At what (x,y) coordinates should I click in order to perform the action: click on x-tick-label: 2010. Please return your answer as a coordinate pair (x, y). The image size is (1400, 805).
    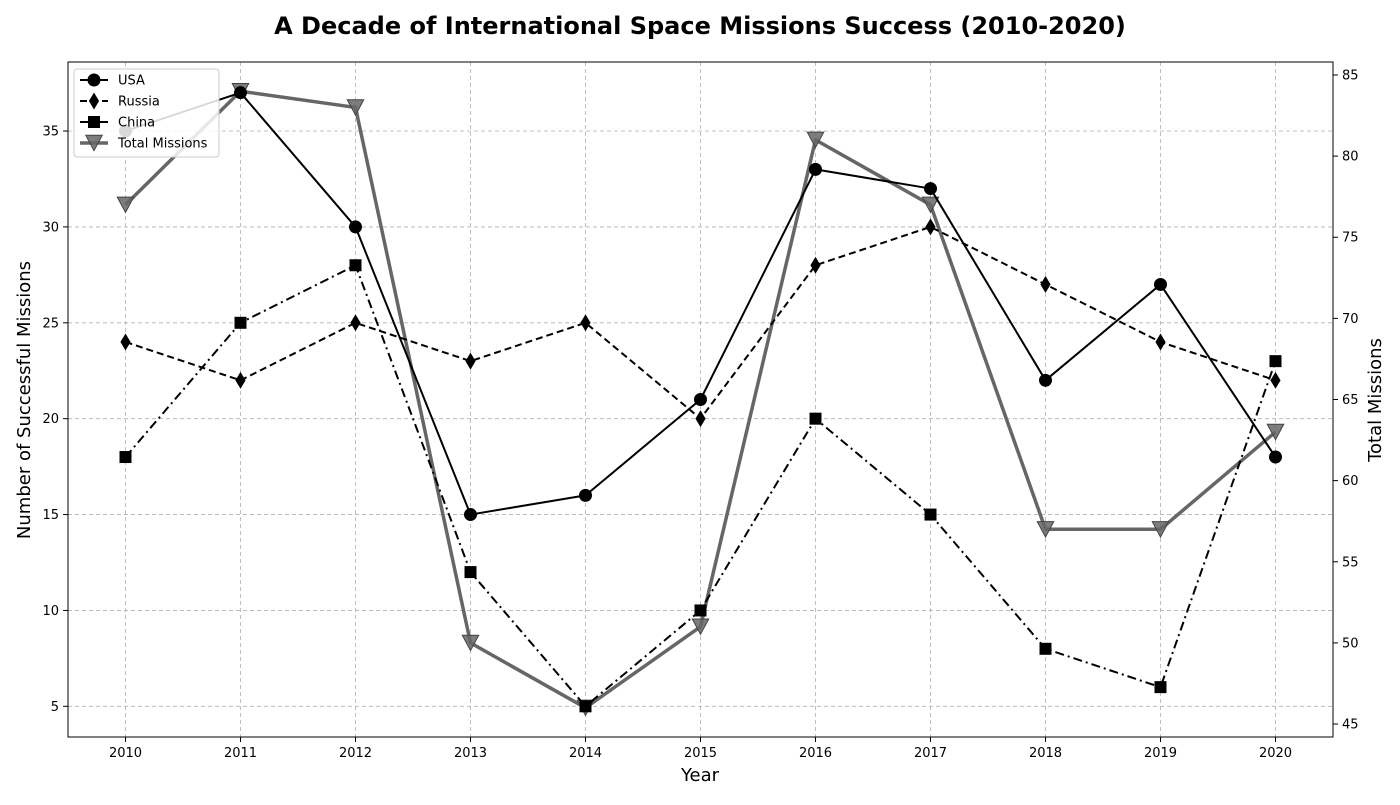
    Looking at the image, I should click on (125, 753).